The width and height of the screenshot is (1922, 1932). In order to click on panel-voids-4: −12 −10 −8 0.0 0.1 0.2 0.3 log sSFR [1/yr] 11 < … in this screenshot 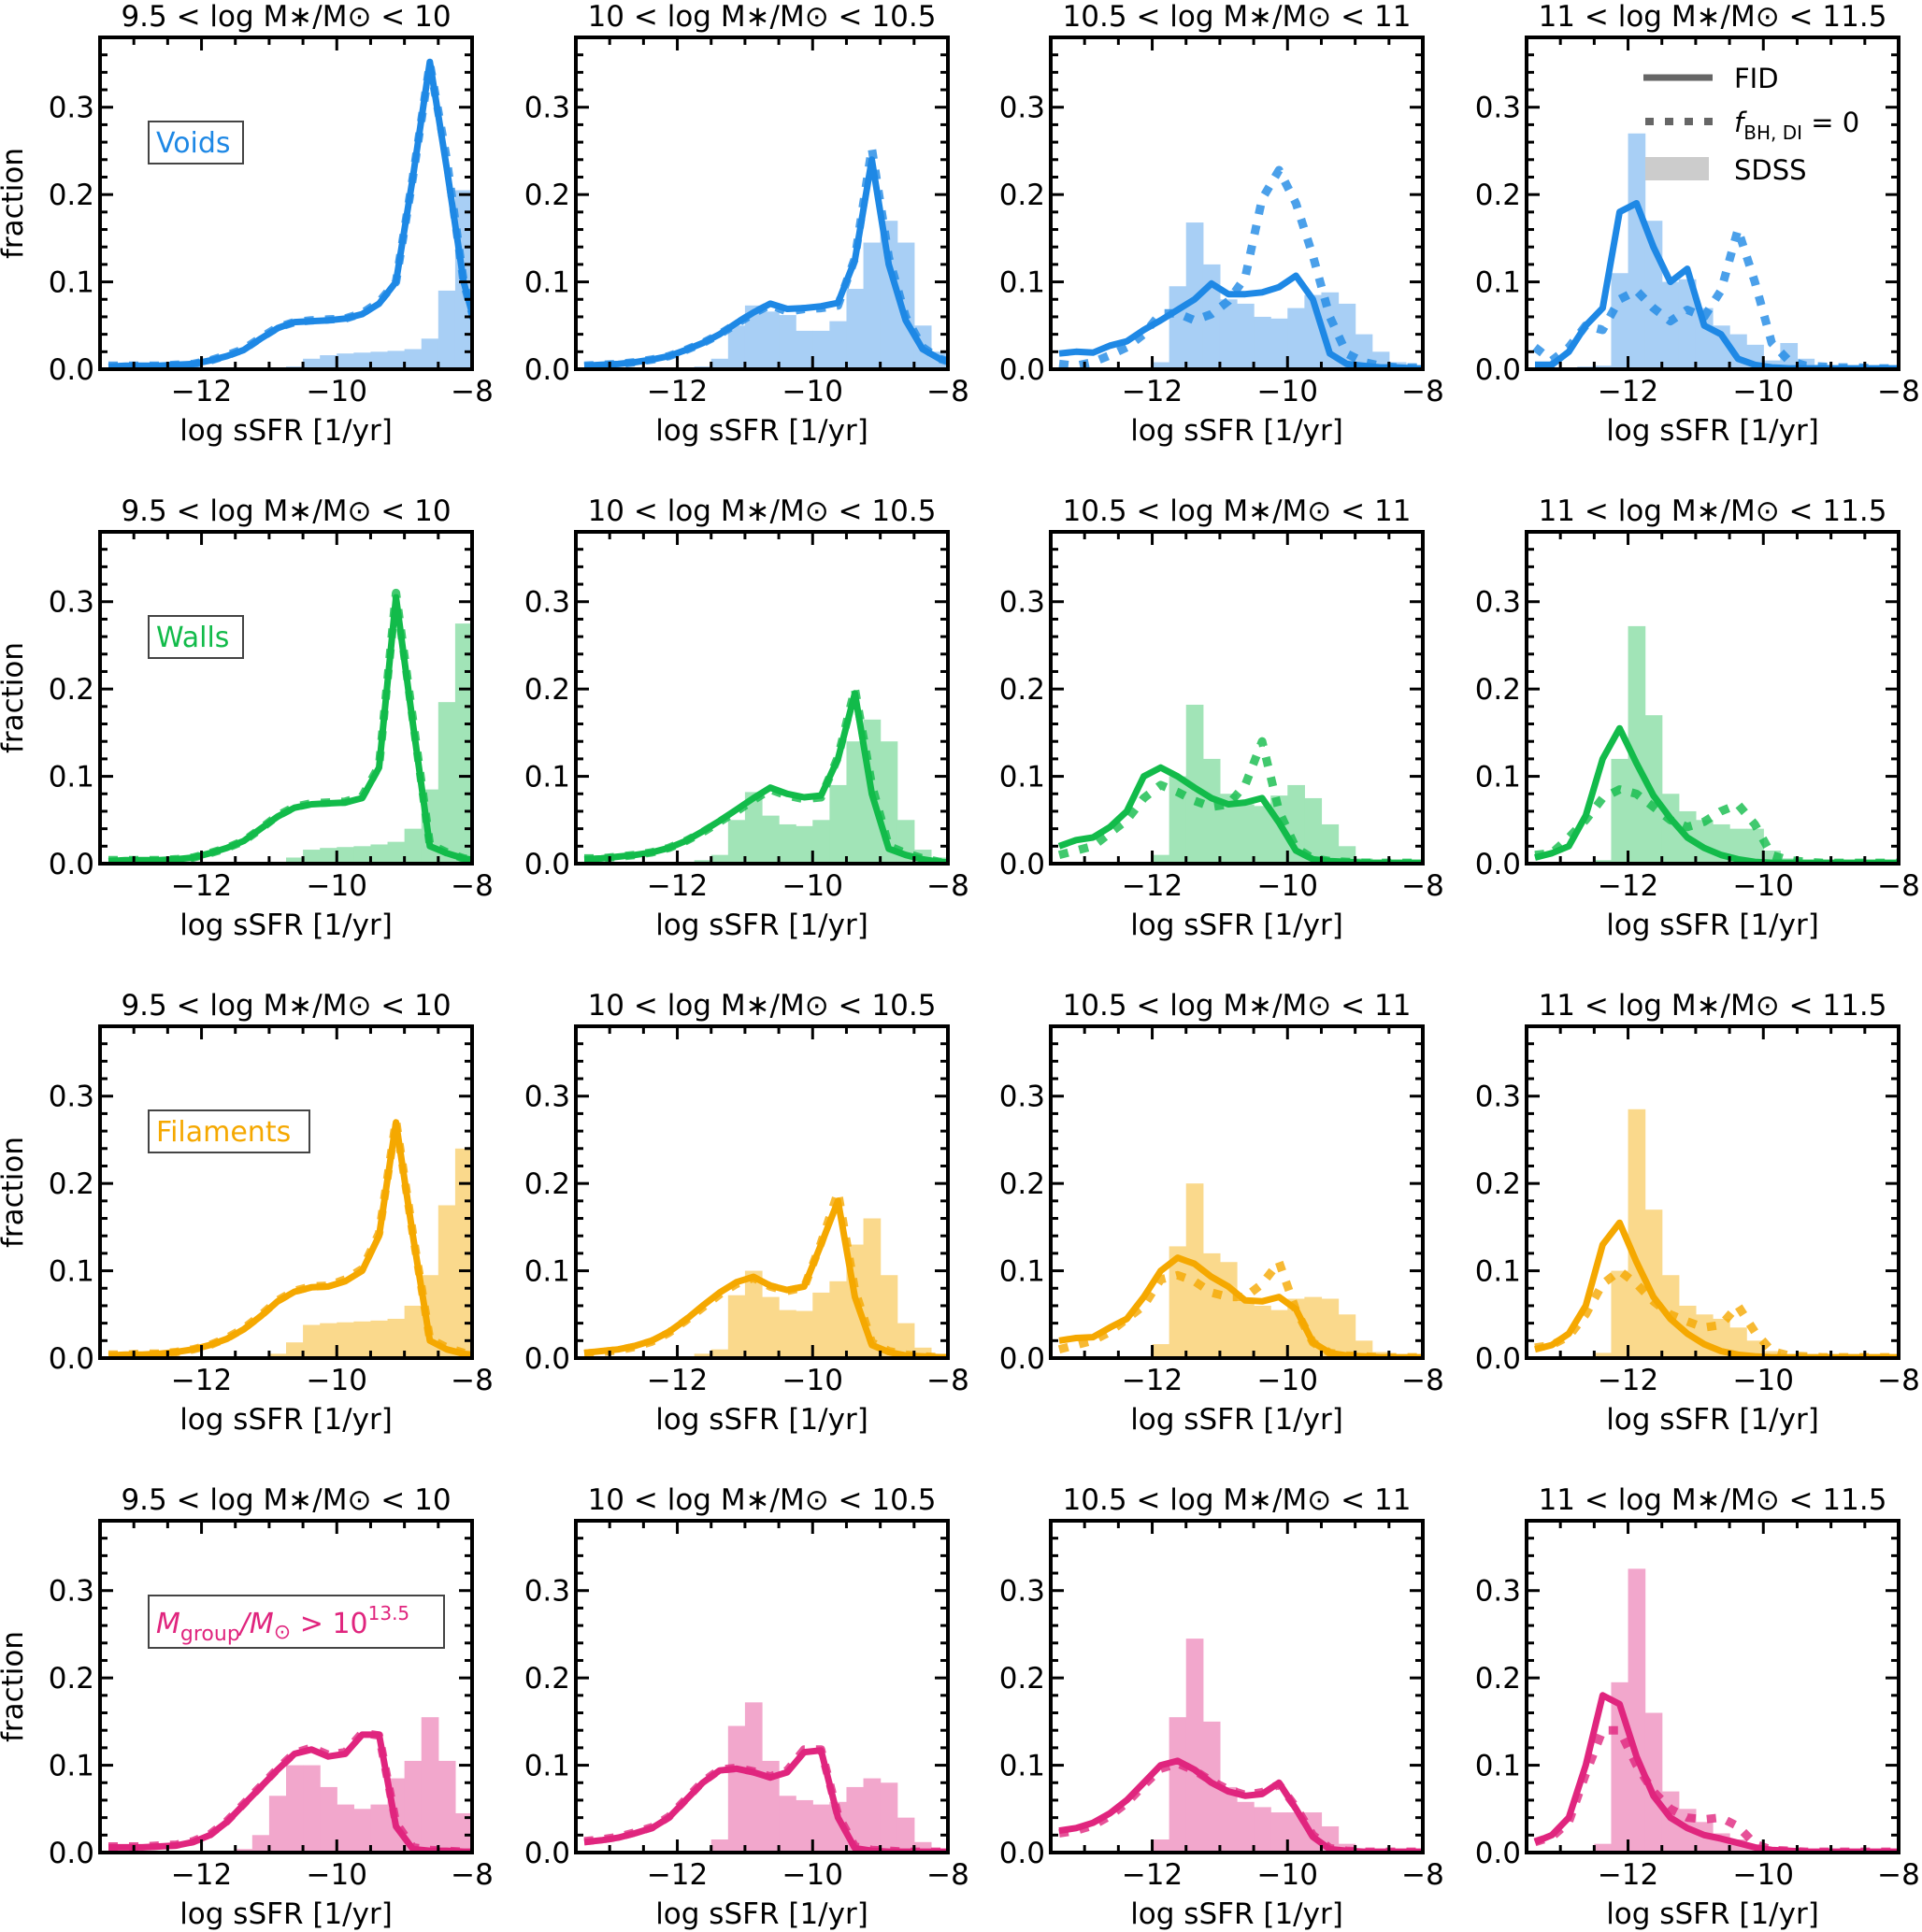, I will do `click(1699, 224)`.